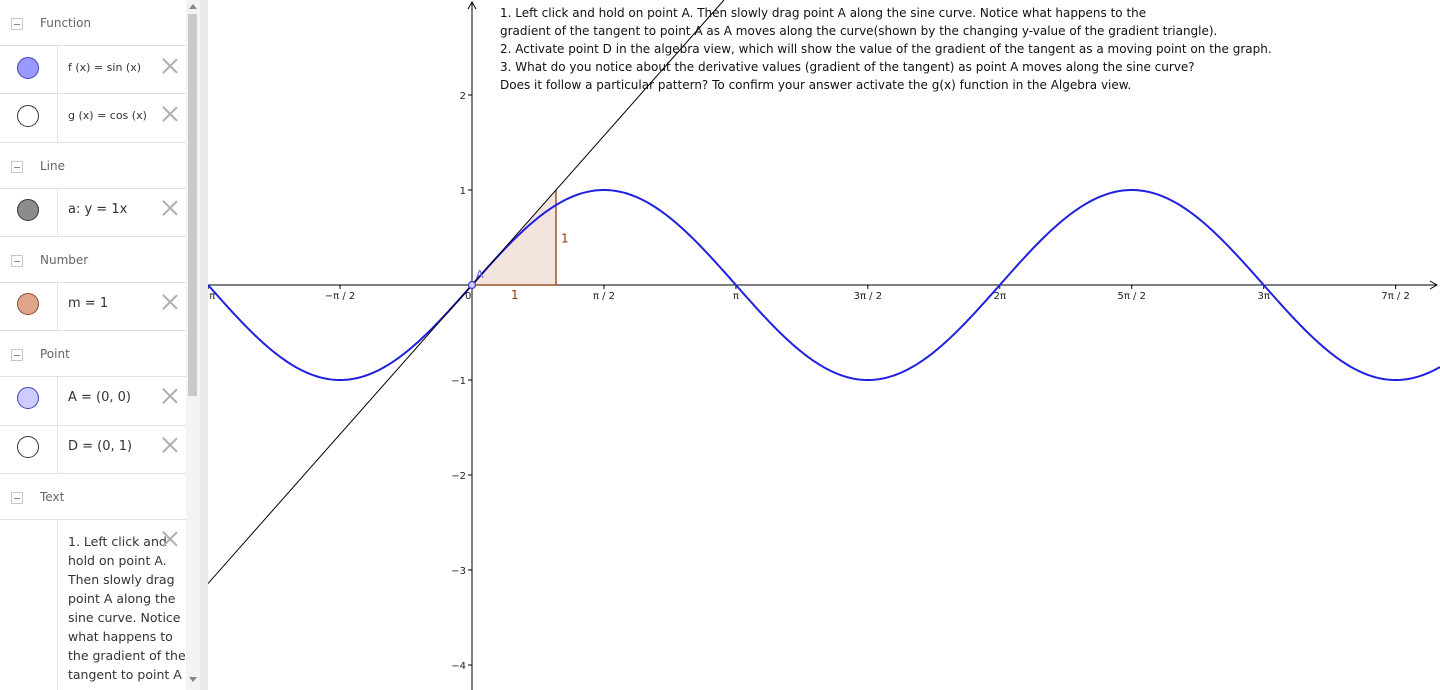 The width and height of the screenshot is (1440, 690). What do you see at coordinates (28, 447) in the screenshot?
I see `visibility-toggle-D` at bounding box center [28, 447].